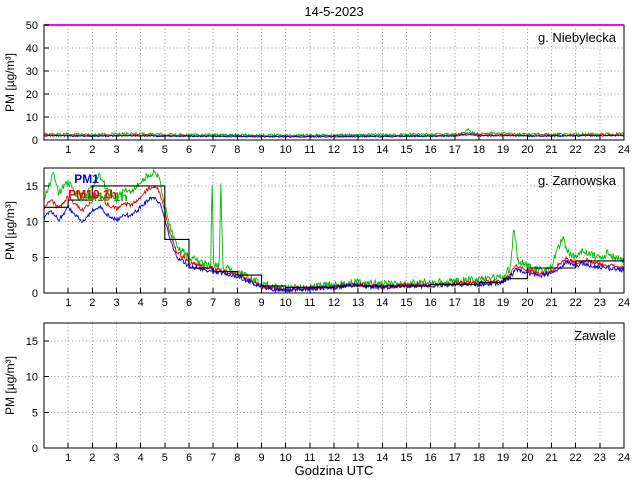  I want to click on y-tick-label: 40, so click(32, 49).